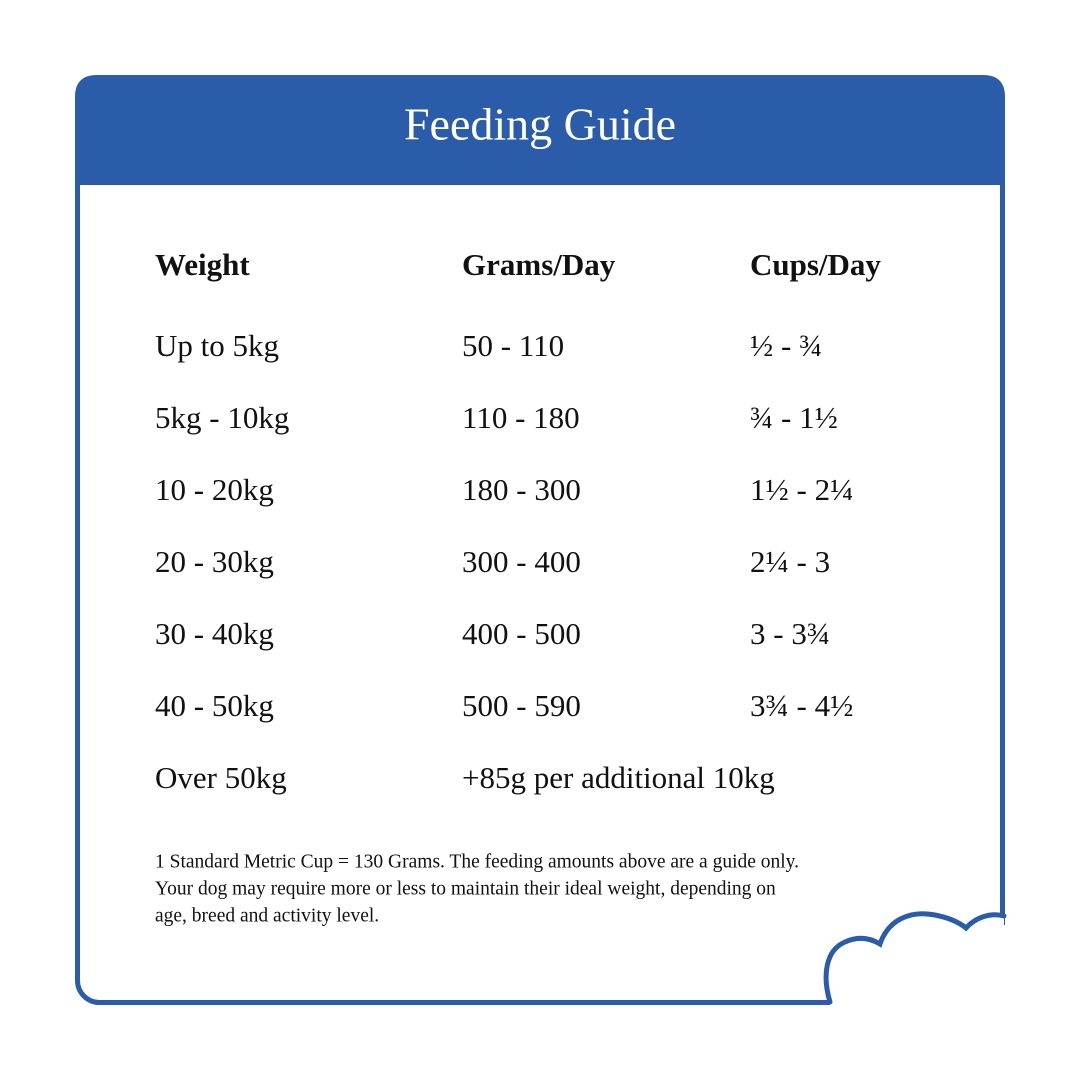 The width and height of the screenshot is (1080, 1085). What do you see at coordinates (801, 489) in the screenshot?
I see `table-cell: 1½ - 2¼` at bounding box center [801, 489].